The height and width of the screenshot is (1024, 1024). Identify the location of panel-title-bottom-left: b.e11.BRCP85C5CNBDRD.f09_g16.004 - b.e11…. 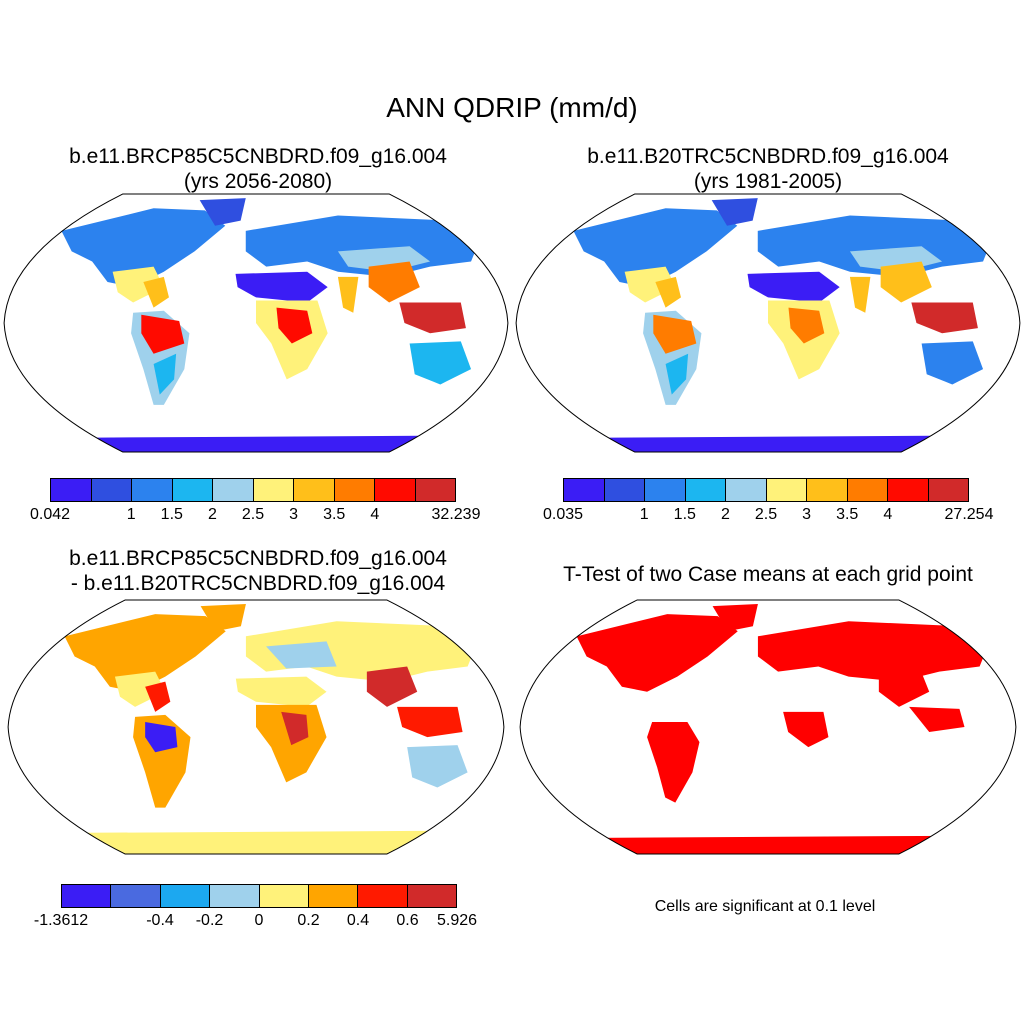
(258, 571).